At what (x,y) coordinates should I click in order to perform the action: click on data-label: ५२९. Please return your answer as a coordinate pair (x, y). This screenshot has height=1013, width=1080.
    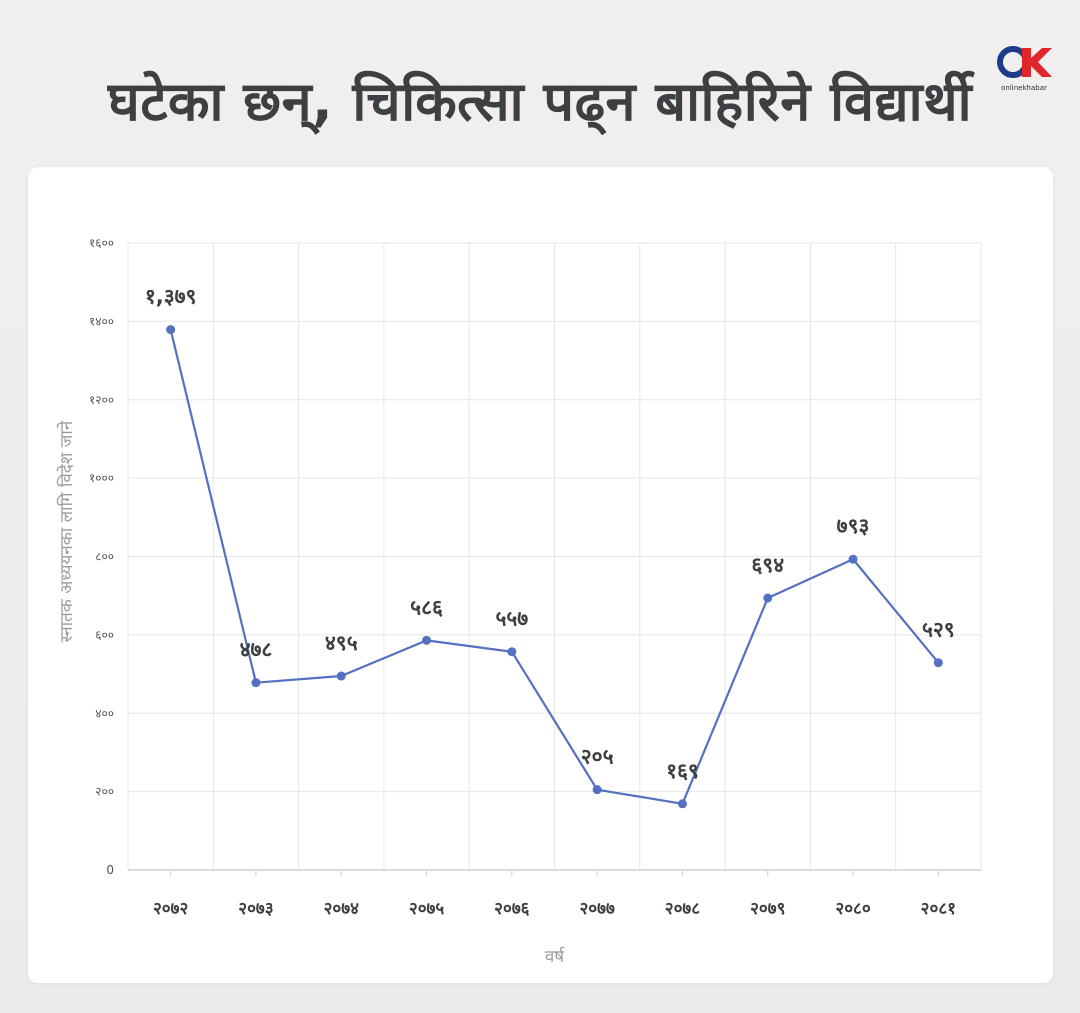
    Looking at the image, I should click on (938, 630).